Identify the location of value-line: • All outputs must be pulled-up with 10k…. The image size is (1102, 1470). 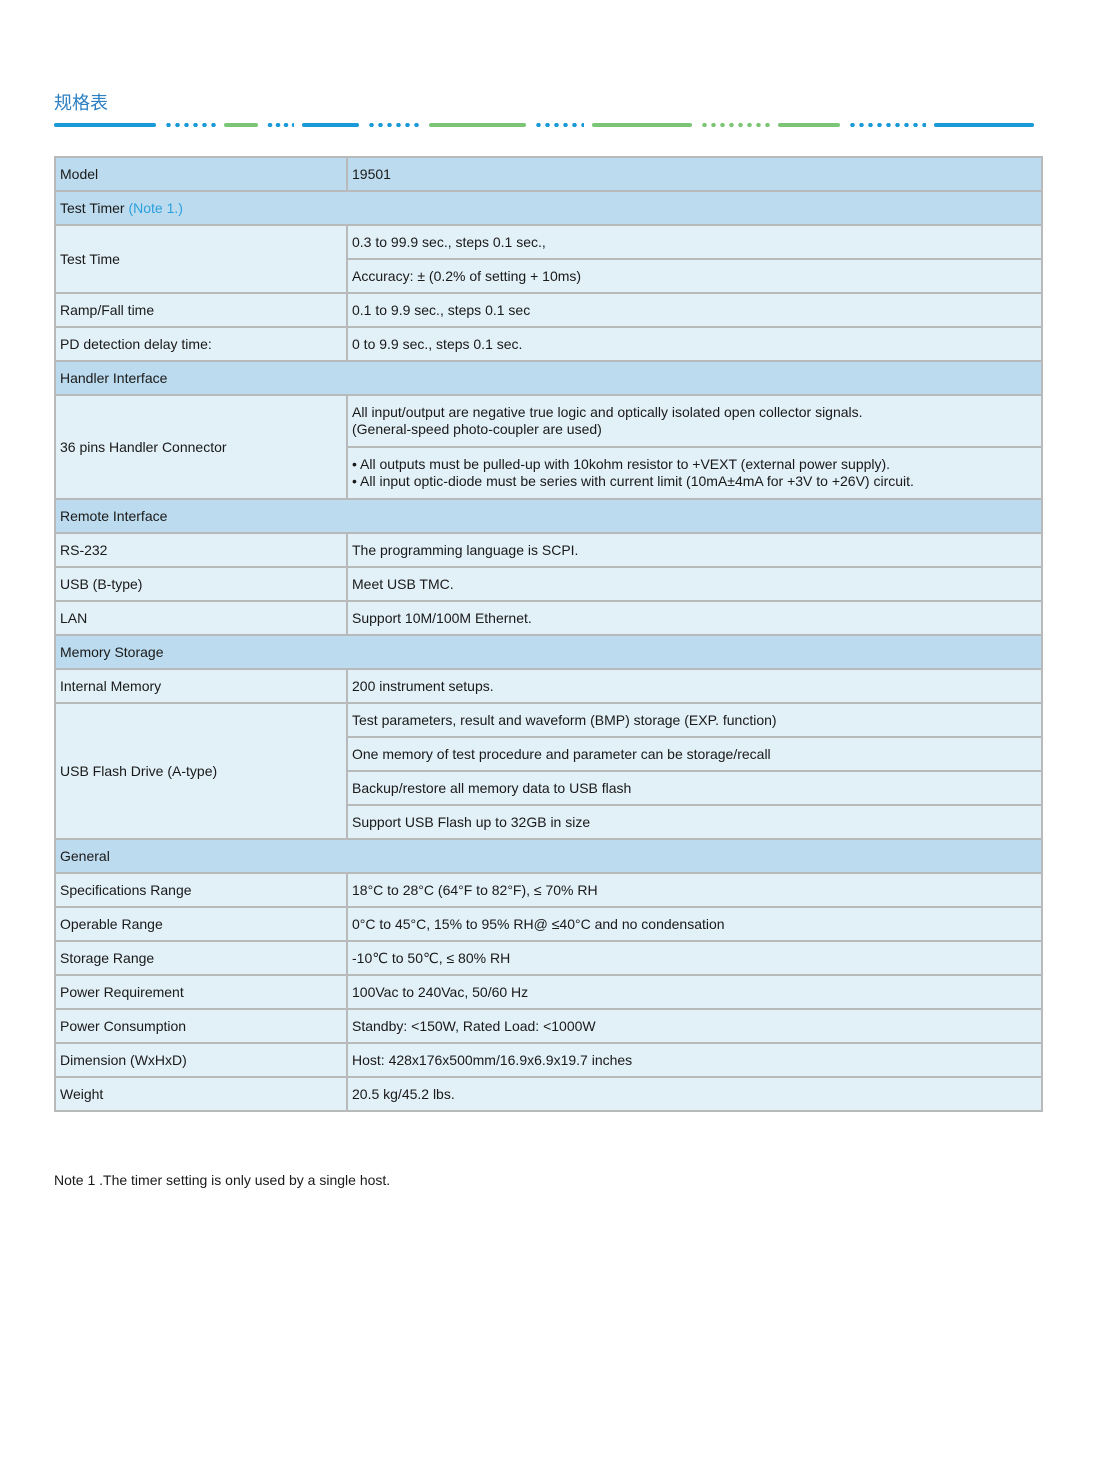
(621, 464).